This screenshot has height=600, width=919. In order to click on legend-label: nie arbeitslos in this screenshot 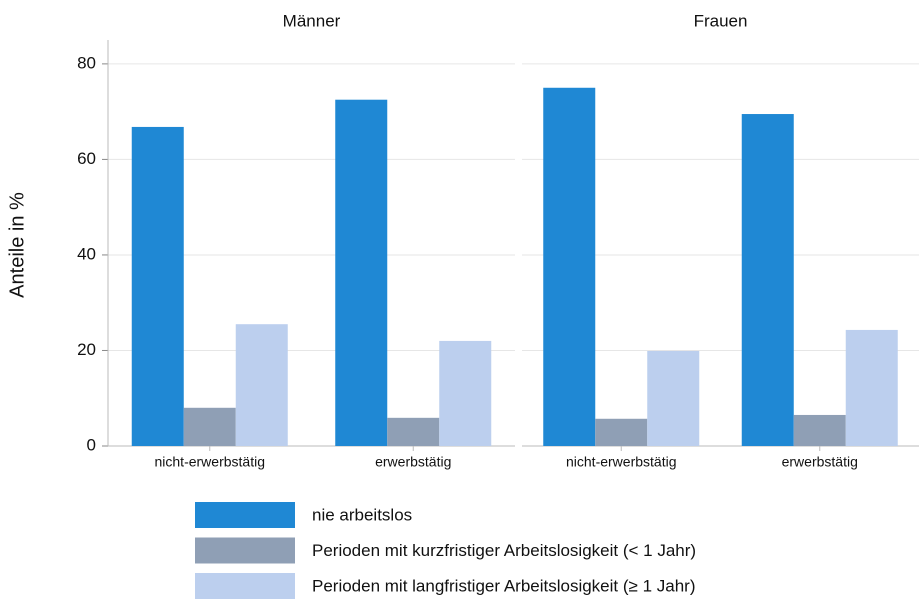, I will do `click(362, 514)`.